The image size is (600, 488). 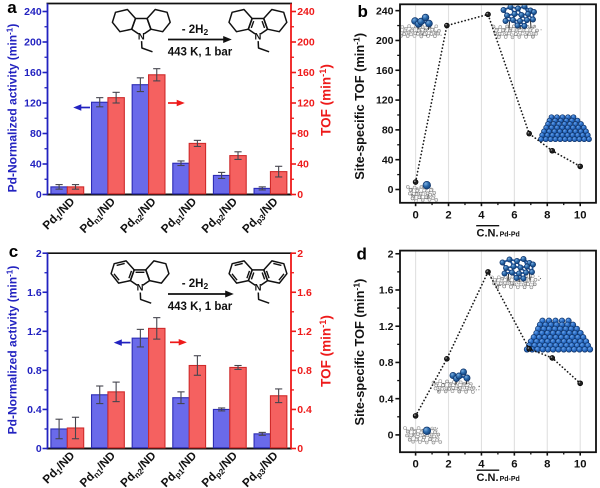 I want to click on svg-text: d, so click(x=362, y=254).